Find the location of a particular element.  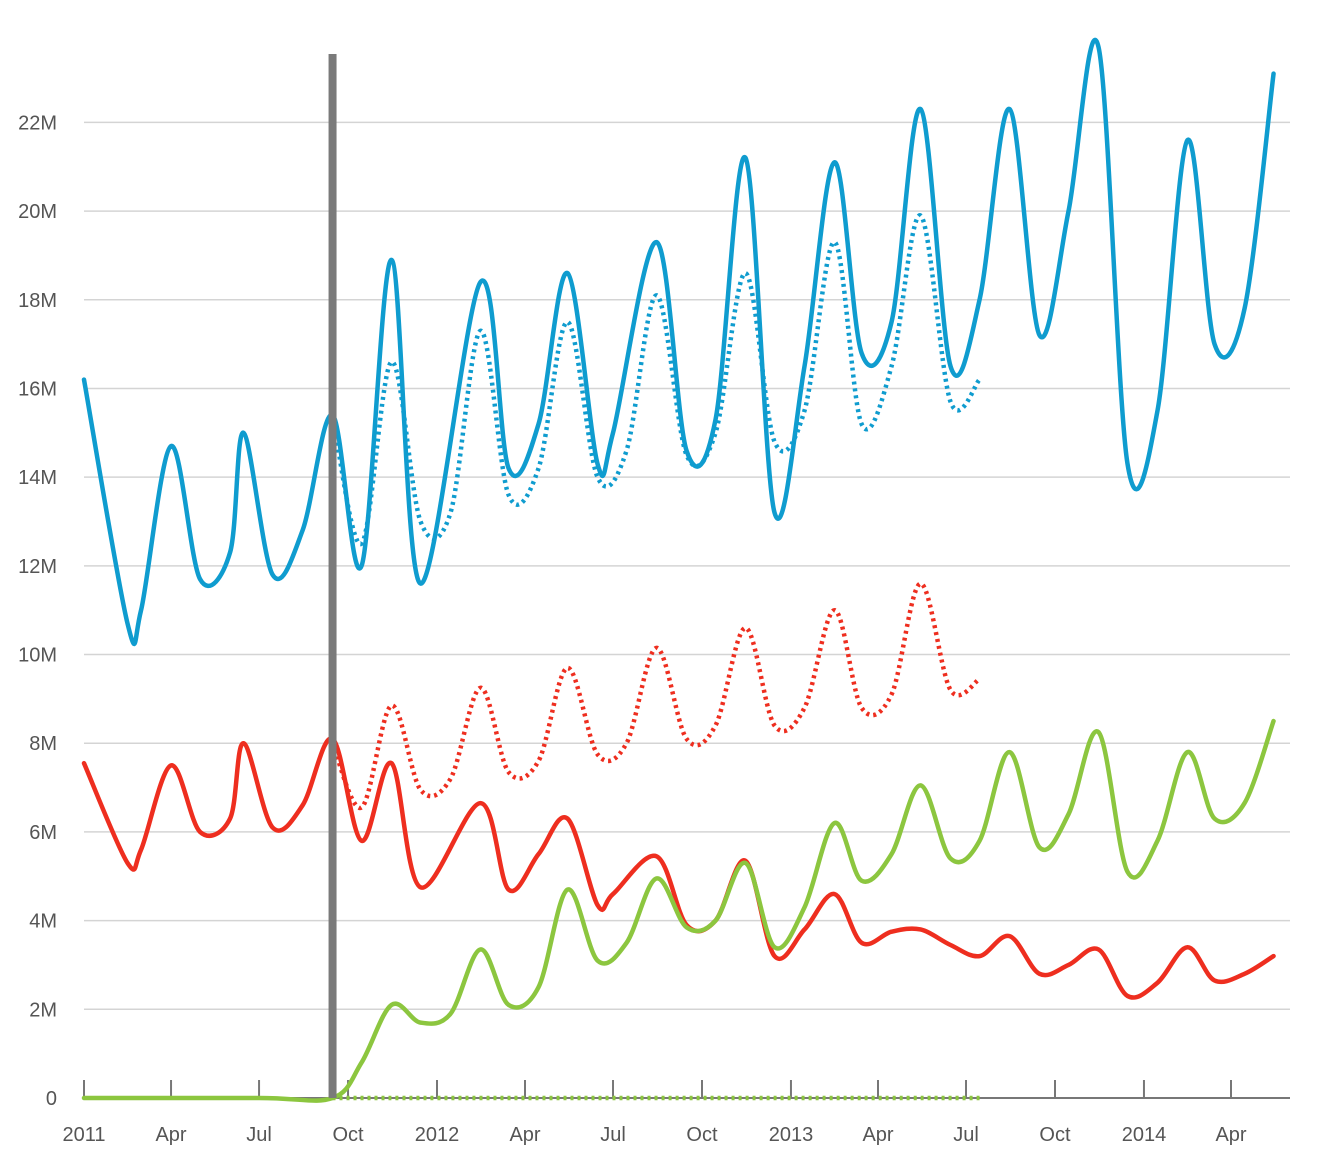

y-tick-label: 18M is located at coordinates (37, 301).